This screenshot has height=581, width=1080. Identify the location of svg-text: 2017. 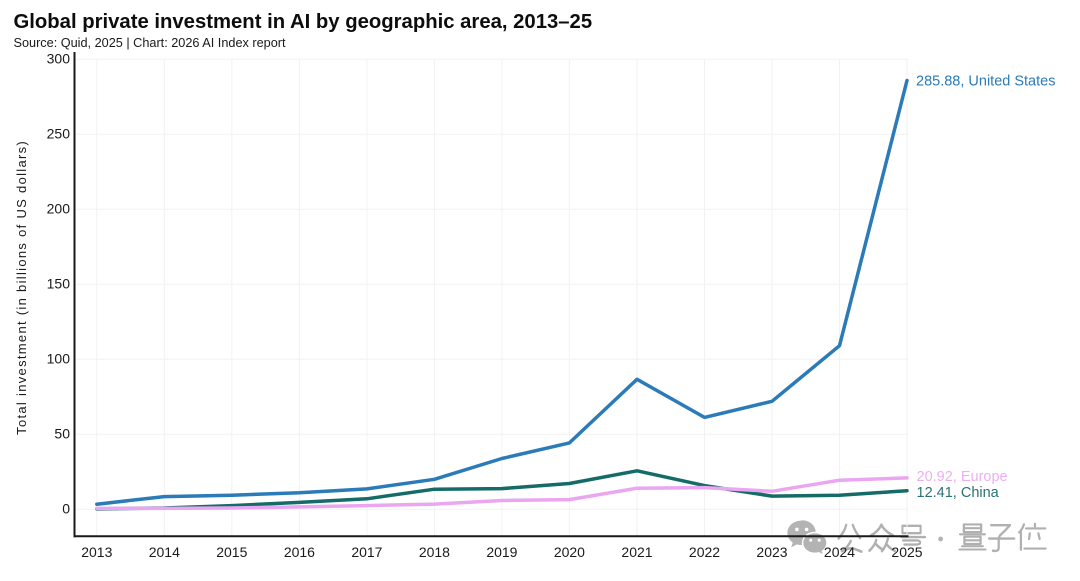
(366, 552).